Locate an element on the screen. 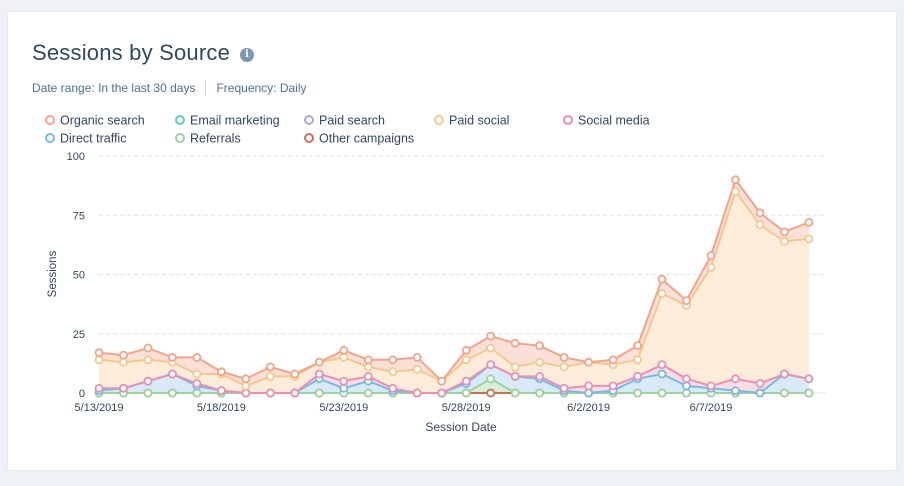 Image resolution: width=904 pixels, height=486 pixels. frequency-value: Daily is located at coordinates (293, 88).